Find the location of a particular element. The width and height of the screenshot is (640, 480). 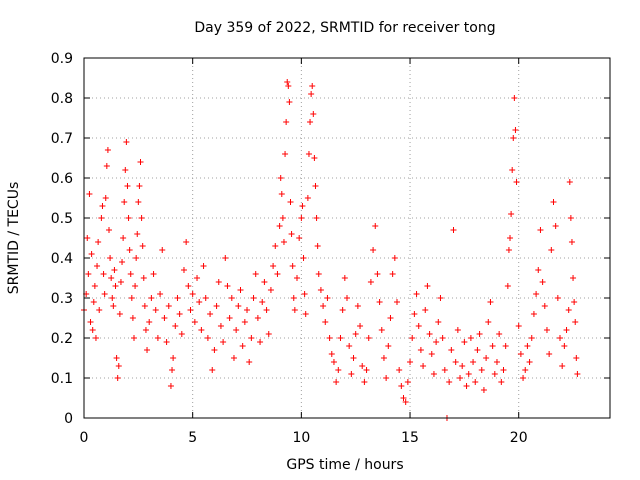

y-tick-label: 0.5 is located at coordinates (62, 219).